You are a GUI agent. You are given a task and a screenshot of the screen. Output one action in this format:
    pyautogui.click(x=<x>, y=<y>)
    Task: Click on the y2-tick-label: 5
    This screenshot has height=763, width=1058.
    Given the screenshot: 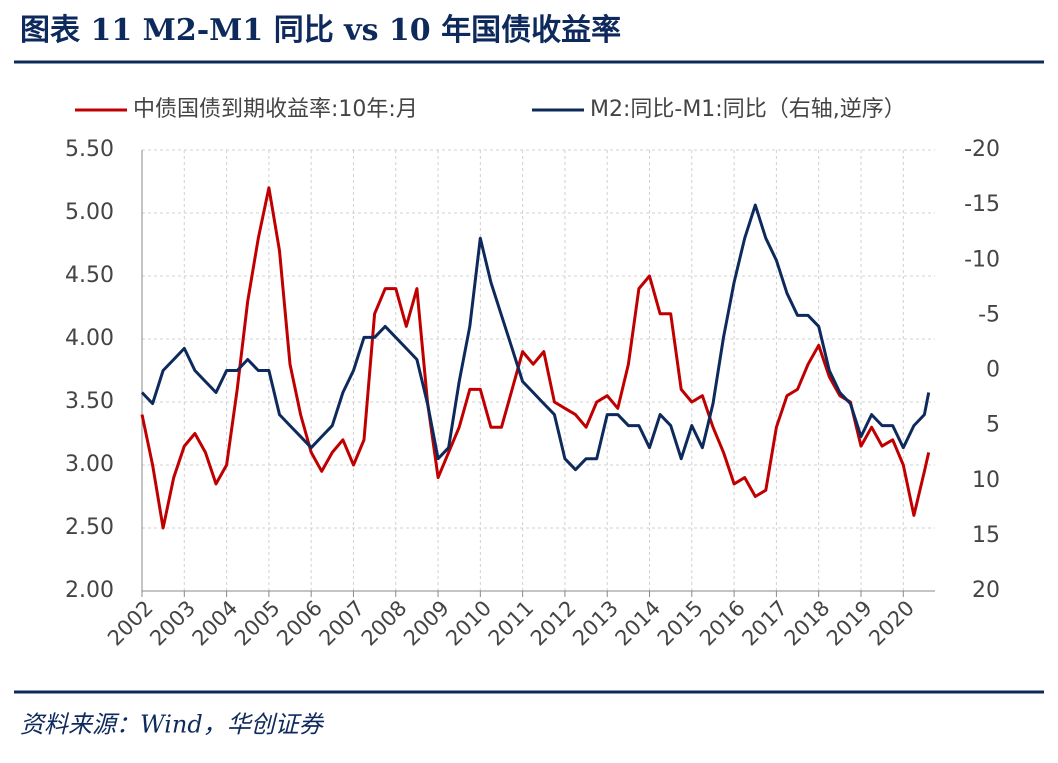 What is the action you would take?
    pyautogui.click(x=993, y=425)
    